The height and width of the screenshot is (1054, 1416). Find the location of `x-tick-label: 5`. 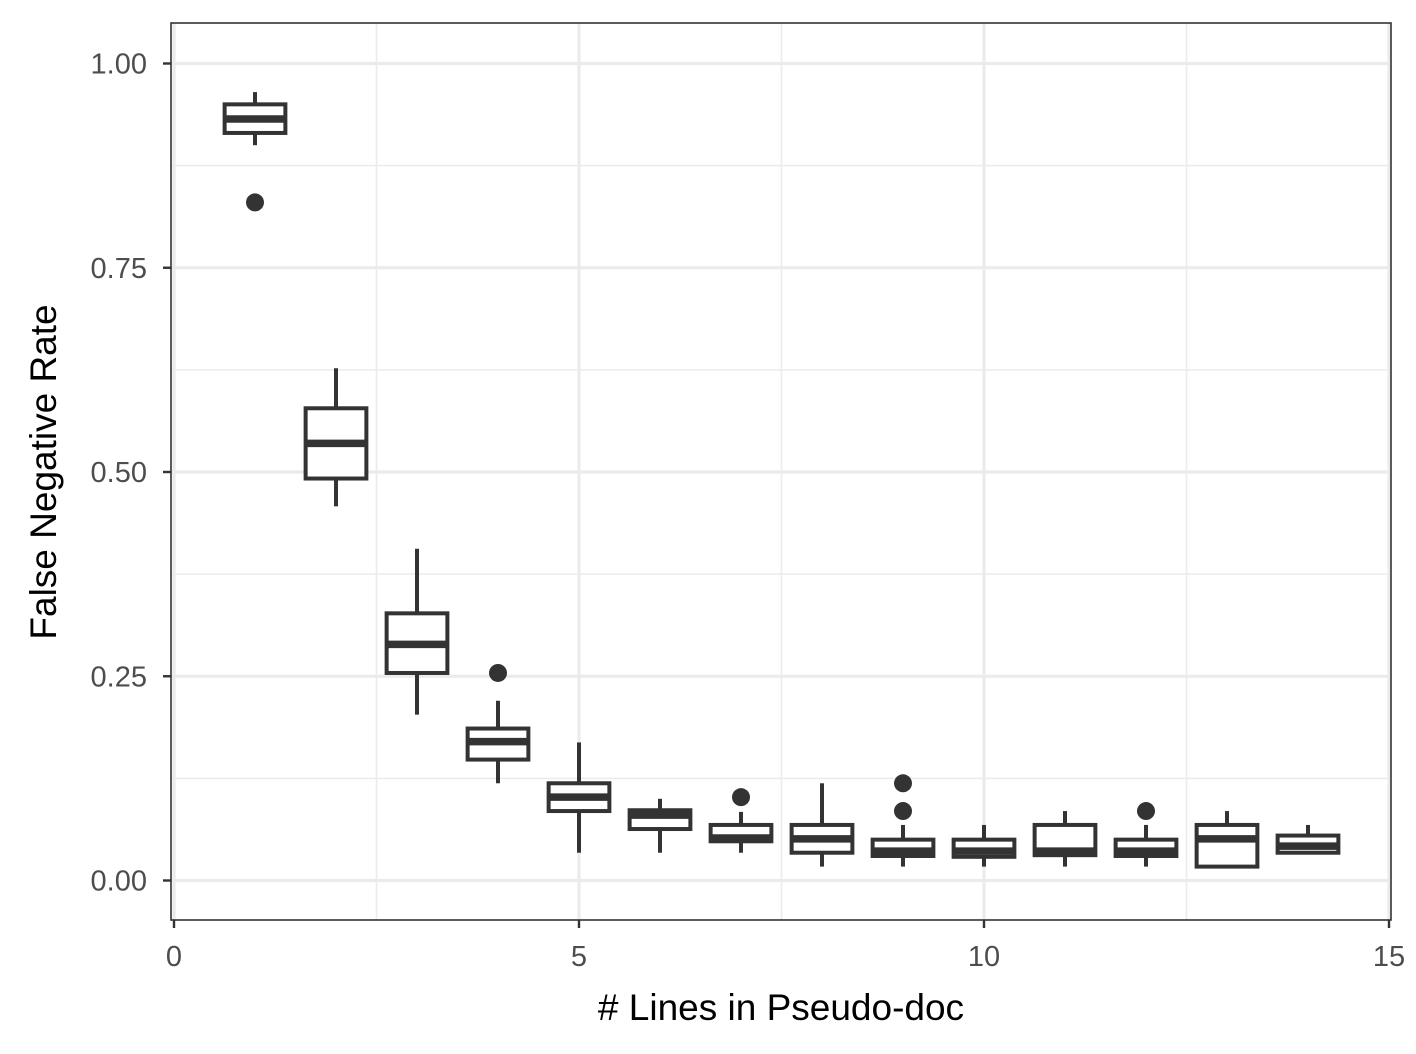

x-tick-label: 5 is located at coordinates (579, 957).